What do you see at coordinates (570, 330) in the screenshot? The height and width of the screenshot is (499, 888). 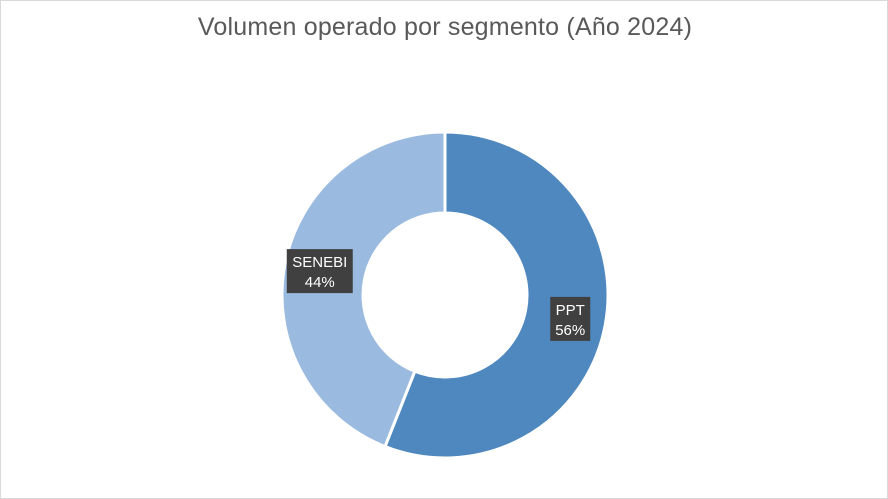 I see `data-label-percent: 56%` at bounding box center [570, 330].